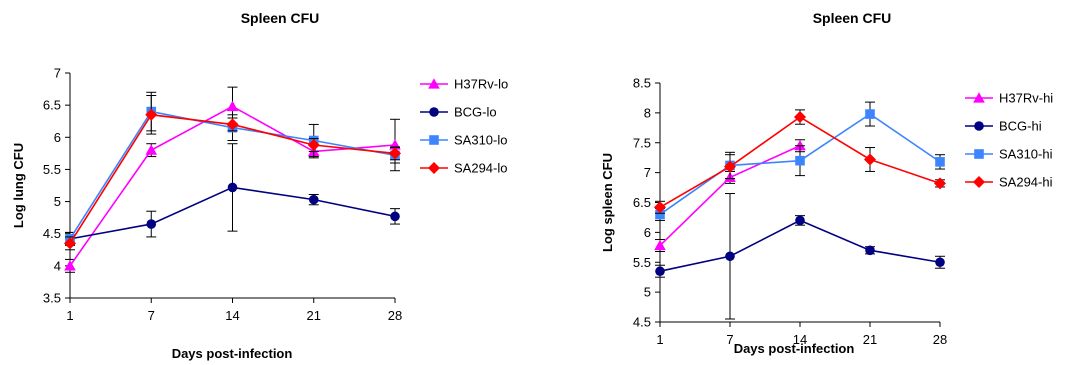  I want to click on series-BCG-hi, so click(800, 256).